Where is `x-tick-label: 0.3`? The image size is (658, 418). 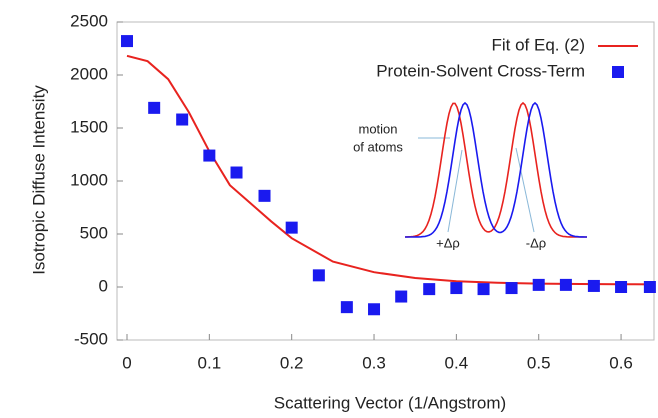 x-tick-label: 0.3 is located at coordinates (374, 362).